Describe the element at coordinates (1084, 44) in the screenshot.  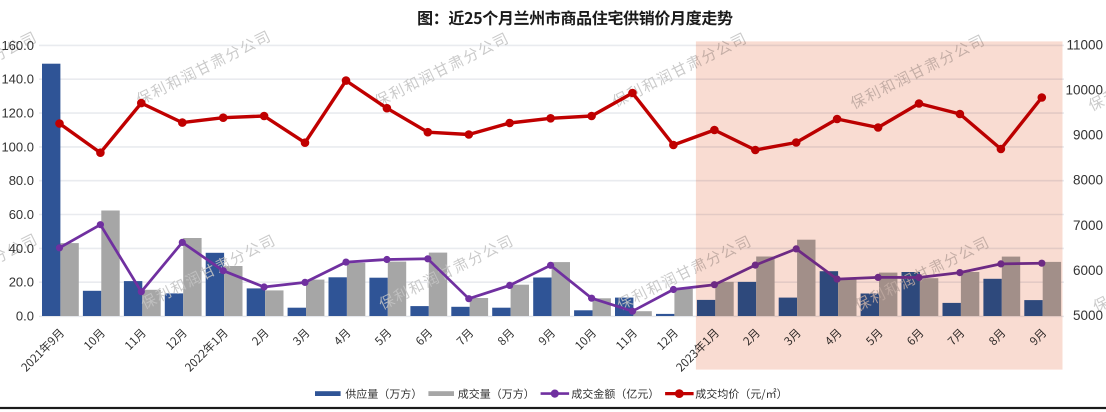
I see `svg-text: 11000` at that location.